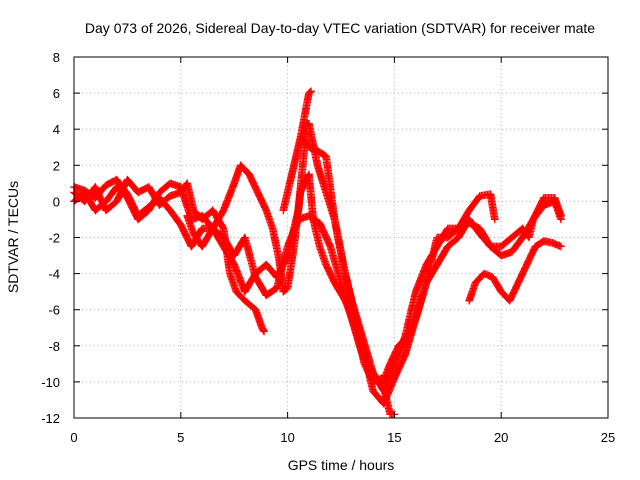 The width and height of the screenshot is (640, 480). Describe the element at coordinates (54, 346) in the screenshot. I see `y-tick-label: -8` at that location.